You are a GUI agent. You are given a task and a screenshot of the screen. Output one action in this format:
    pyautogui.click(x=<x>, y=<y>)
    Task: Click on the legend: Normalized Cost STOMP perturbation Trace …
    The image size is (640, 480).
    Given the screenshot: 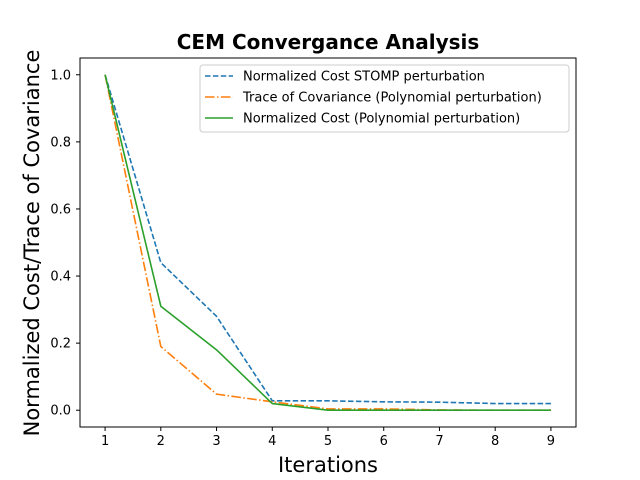 What is the action you would take?
    pyautogui.click(x=384, y=98)
    